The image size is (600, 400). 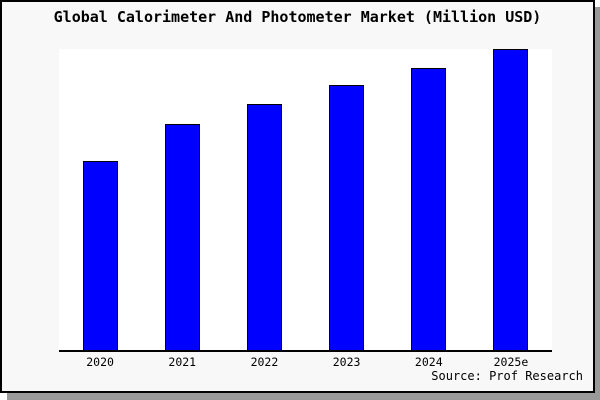 What do you see at coordinates (182, 362) in the screenshot?
I see `x-tick-label-2021: 2021` at bounding box center [182, 362].